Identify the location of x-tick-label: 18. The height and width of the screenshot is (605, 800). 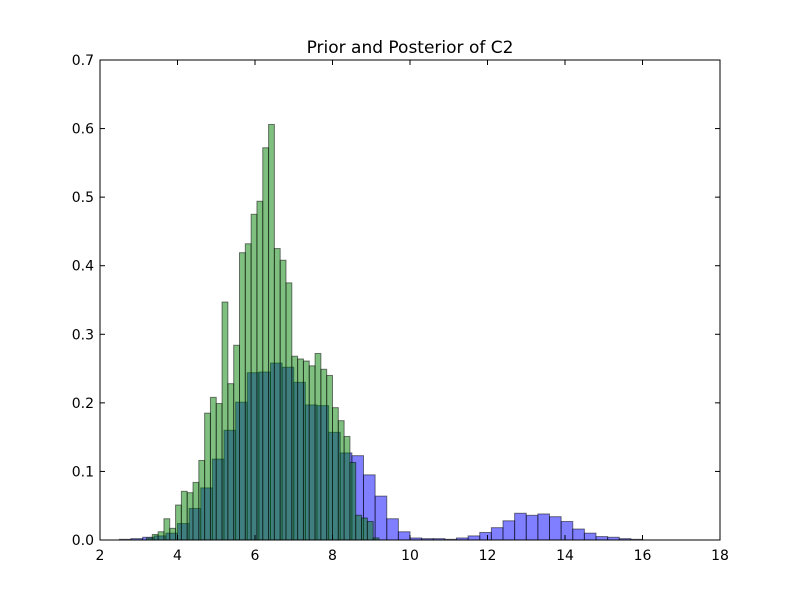
(720, 556).